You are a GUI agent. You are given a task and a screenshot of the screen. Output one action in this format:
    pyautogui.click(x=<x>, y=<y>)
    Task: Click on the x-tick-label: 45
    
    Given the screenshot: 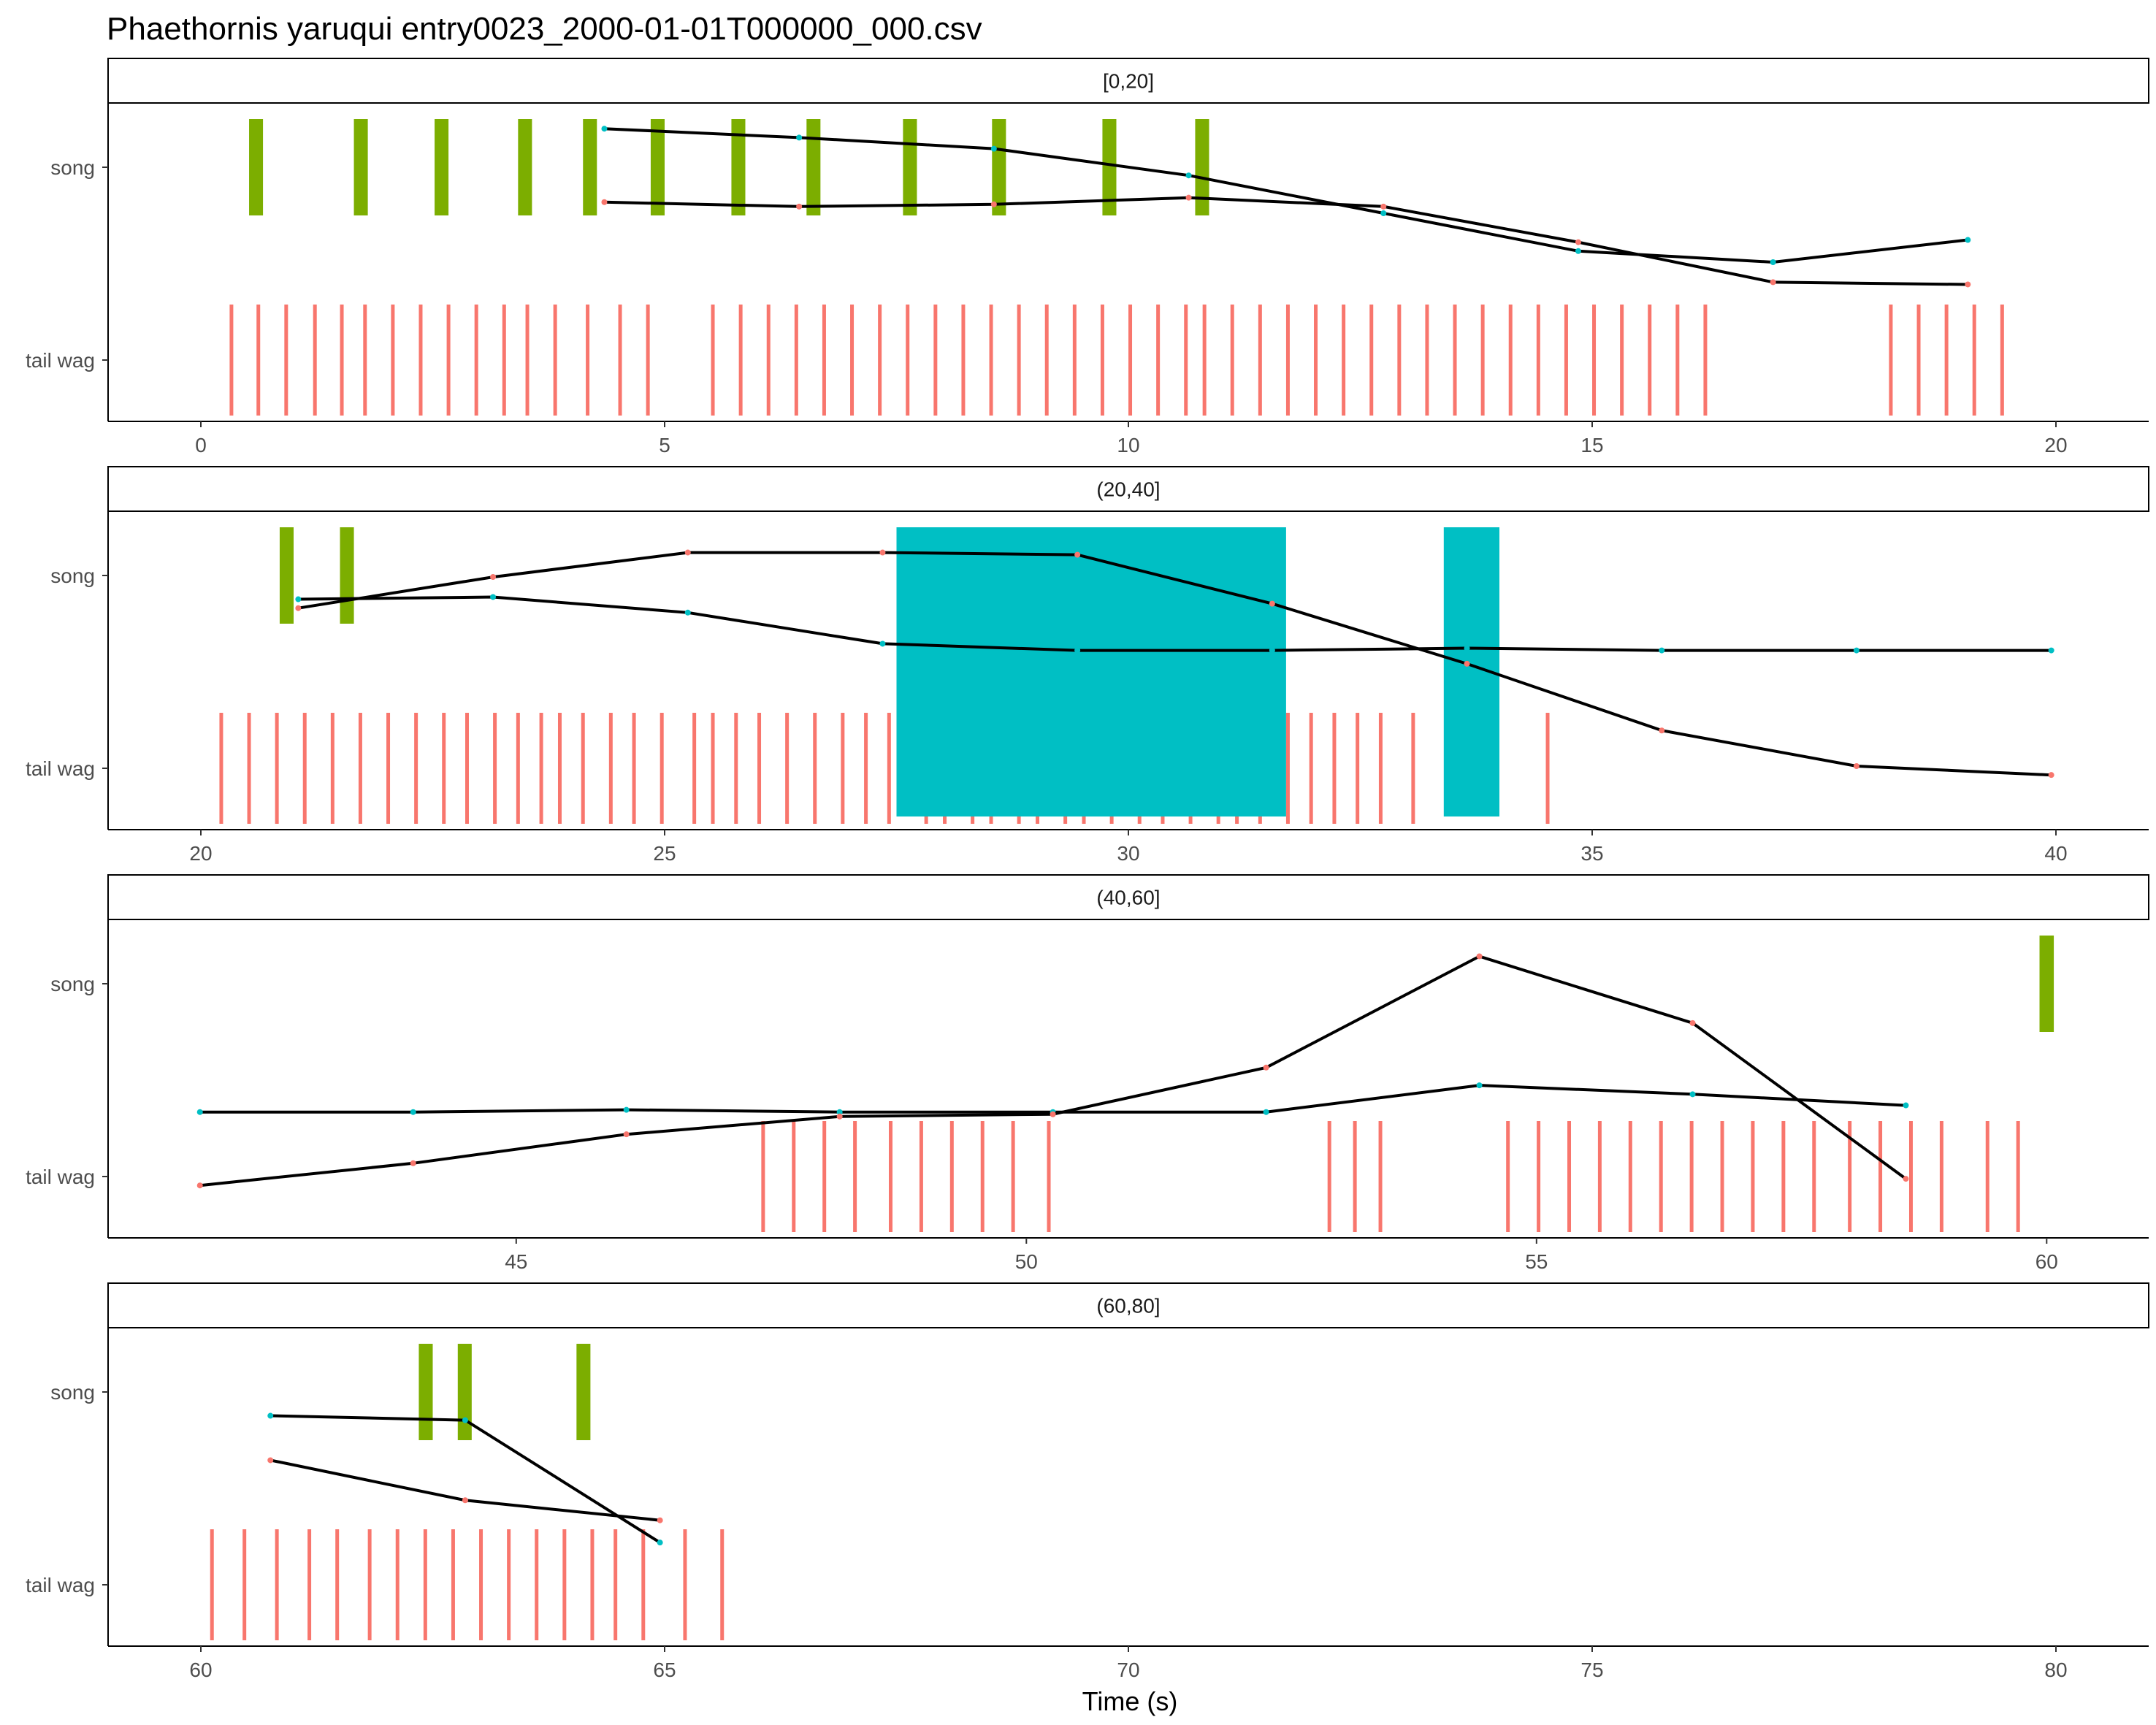 What is the action you would take?
    pyautogui.click(x=516, y=1261)
    